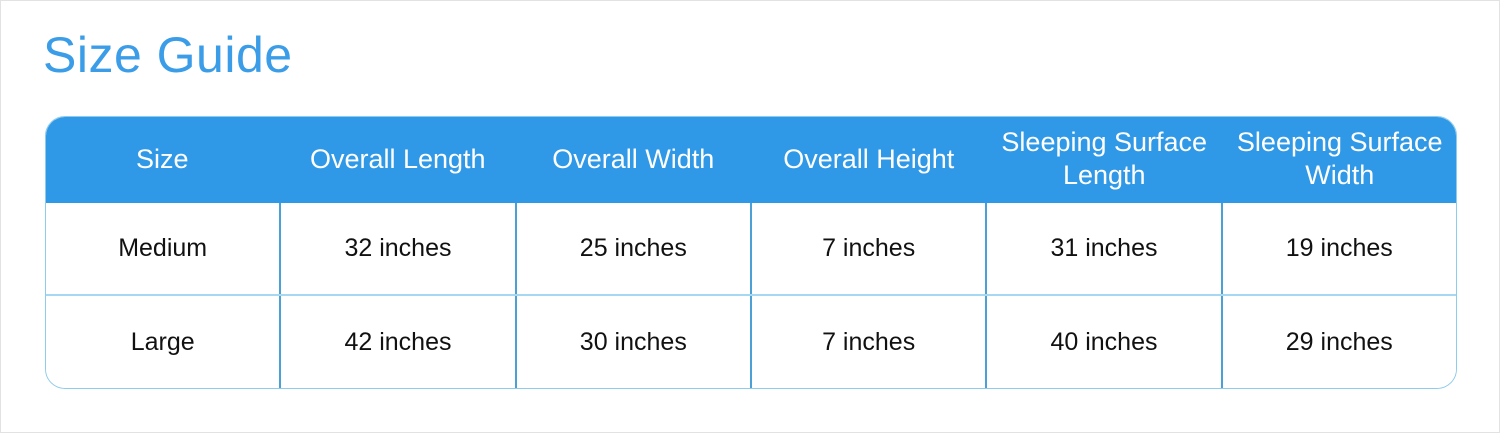 This screenshot has height=433, width=1500. I want to click on table-cell-size: Large, so click(162, 341).